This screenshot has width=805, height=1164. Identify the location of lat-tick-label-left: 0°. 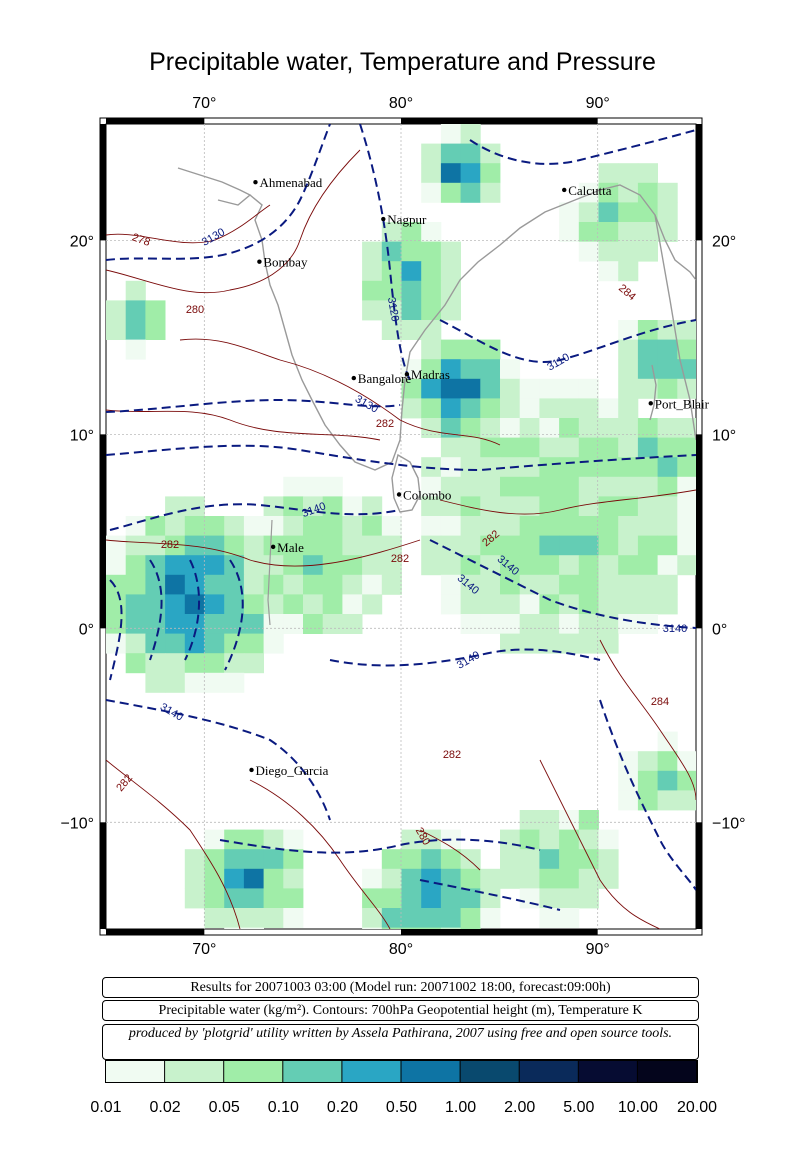
(86, 629).